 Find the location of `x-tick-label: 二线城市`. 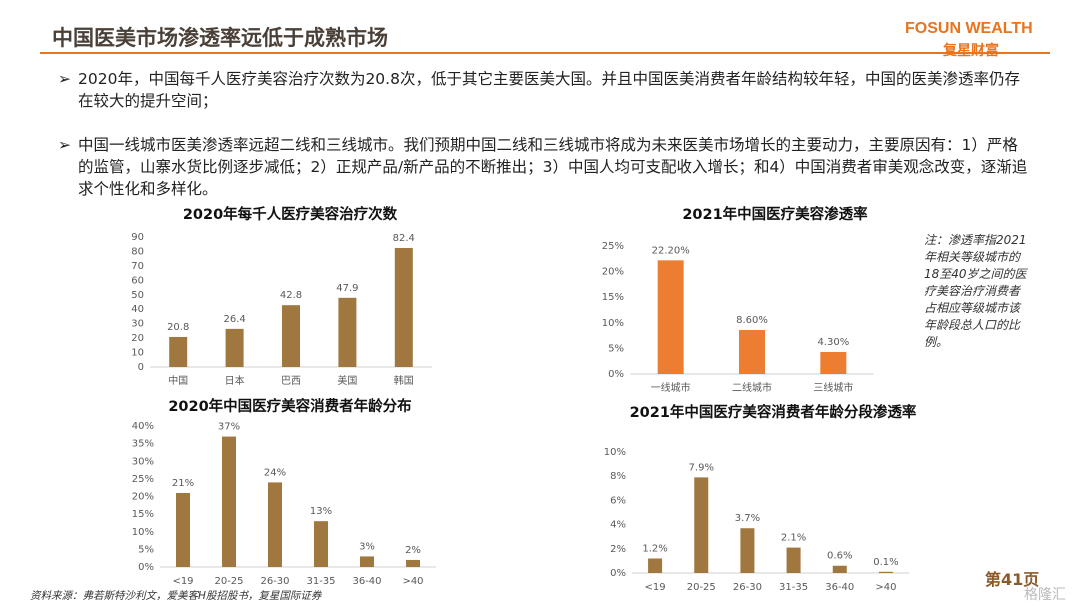

x-tick-label: 二线城市 is located at coordinates (752, 387).